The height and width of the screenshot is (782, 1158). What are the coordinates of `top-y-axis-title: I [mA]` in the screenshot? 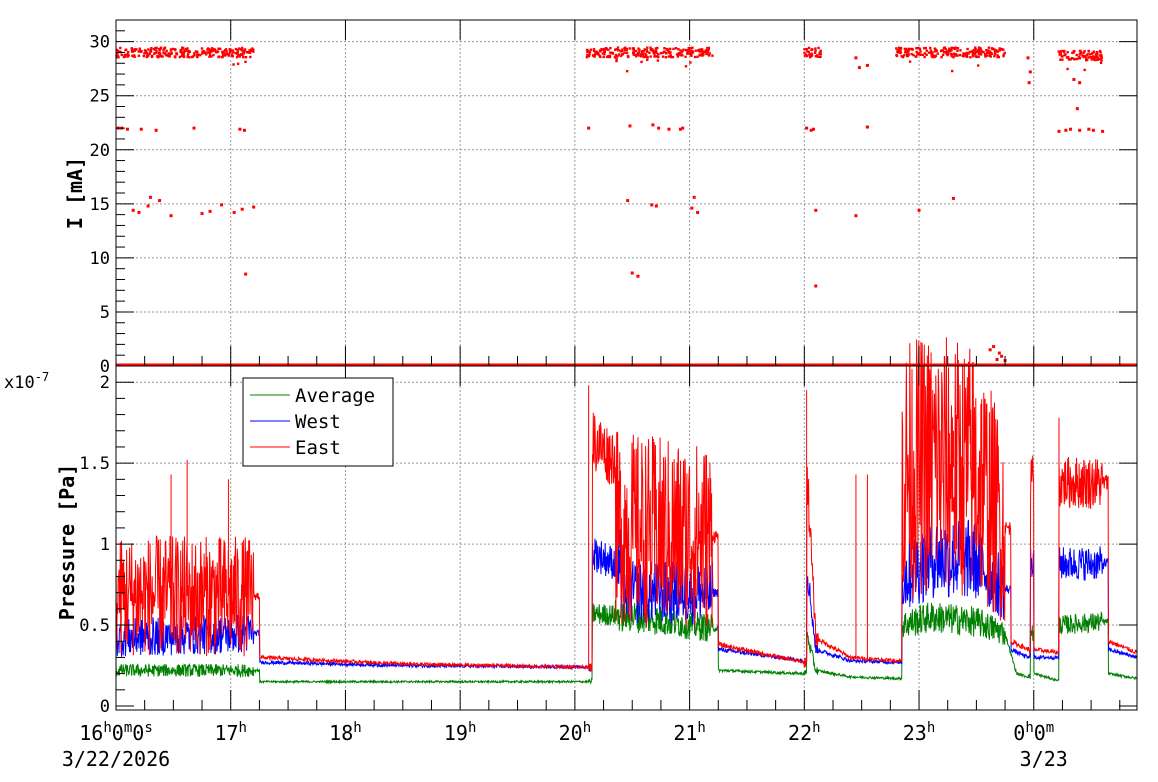 It's located at (75, 193).